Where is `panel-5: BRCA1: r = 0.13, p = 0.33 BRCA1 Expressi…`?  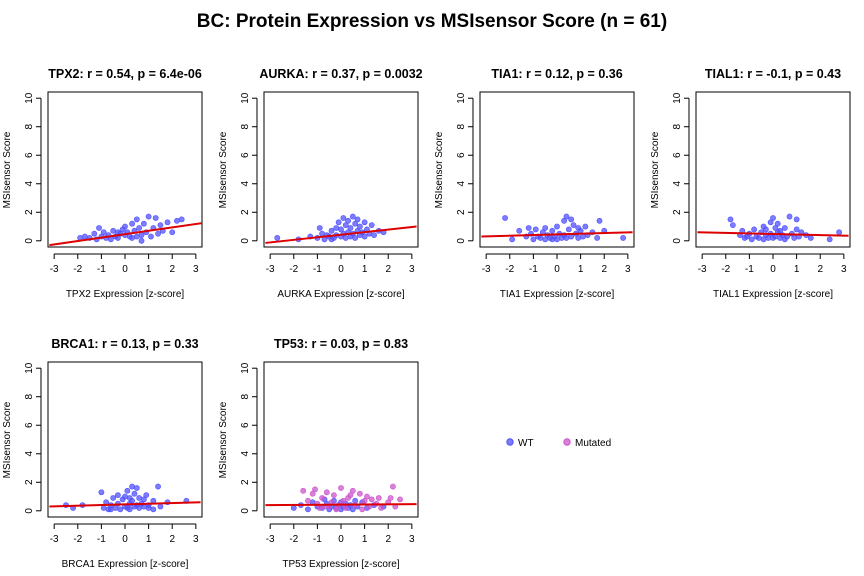 panel-5: BRCA1: r = 0.13, p = 0.33 BRCA1 Expressi… is located at coordinates (102, 453).